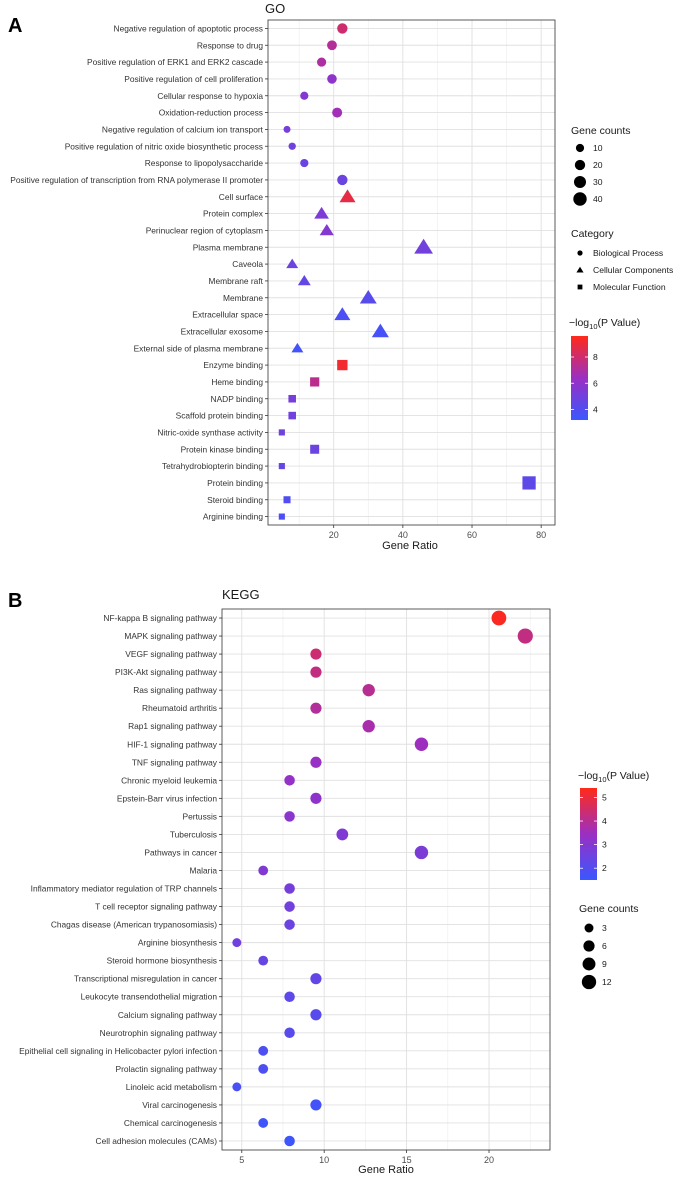 Image resolution: width=674 pixels, height=1178 pixels. I want to click on point-cellular-response-to-hypoxia, so click(304, 95).